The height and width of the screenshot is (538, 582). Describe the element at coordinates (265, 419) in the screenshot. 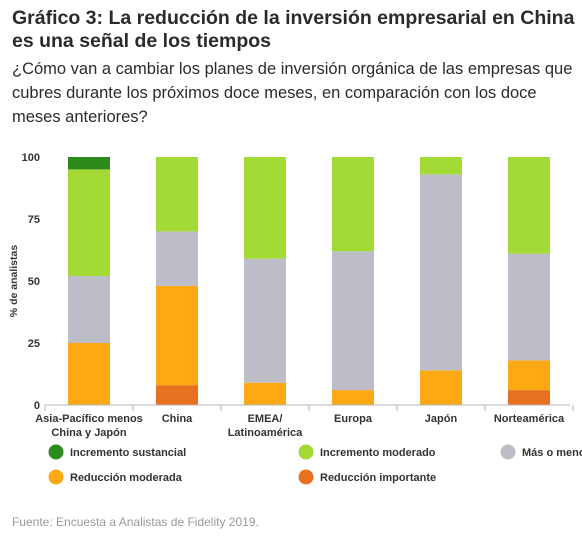

I see `x-tick-label: EMEA/` at that location.